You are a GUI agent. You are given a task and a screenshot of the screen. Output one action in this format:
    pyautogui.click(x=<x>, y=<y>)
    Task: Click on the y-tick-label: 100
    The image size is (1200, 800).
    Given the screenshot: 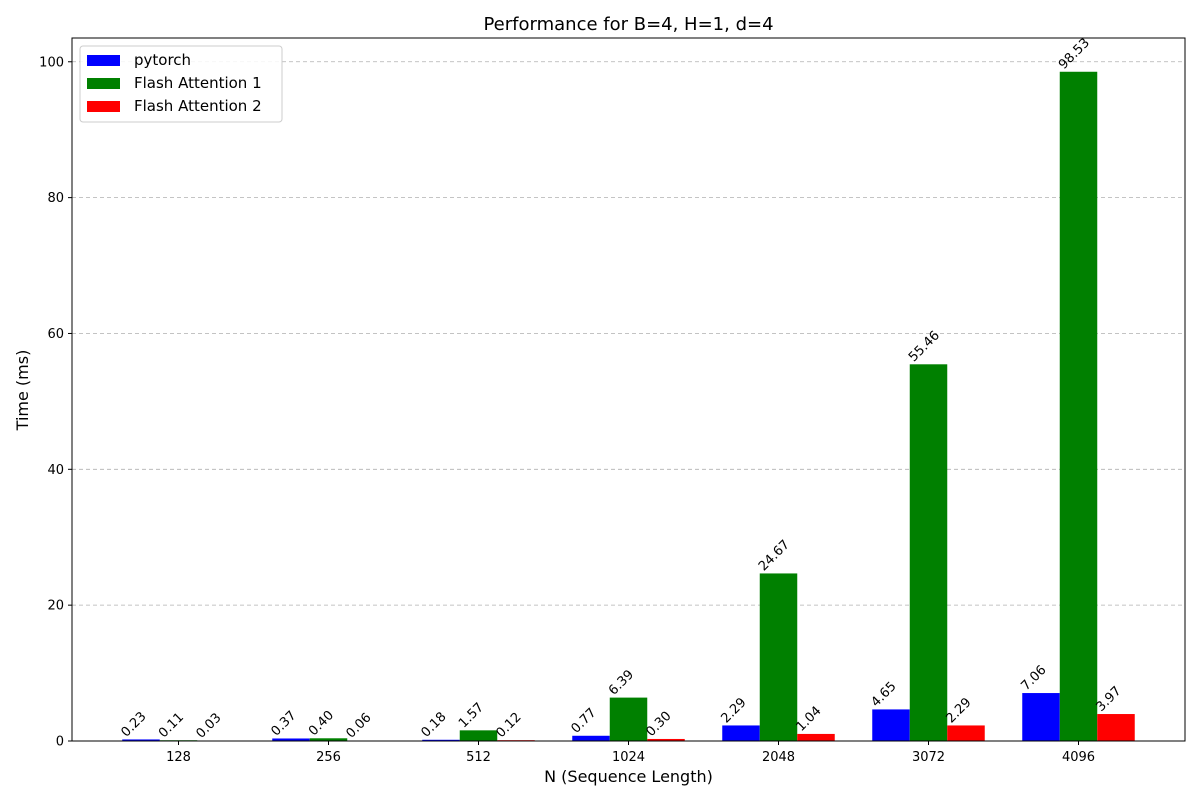 What is the action you would take?
    pyautogui.click(x=51, y=62)
    